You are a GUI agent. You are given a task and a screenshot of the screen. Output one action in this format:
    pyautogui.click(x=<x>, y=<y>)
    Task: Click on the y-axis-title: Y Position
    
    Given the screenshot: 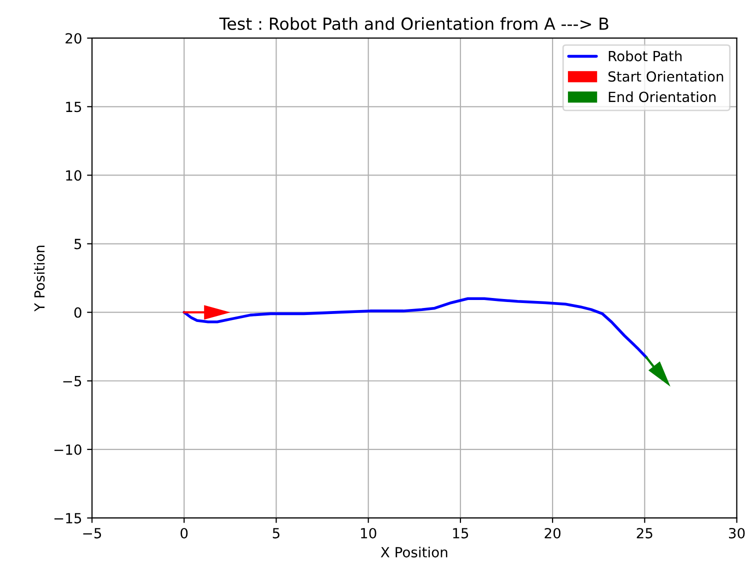 What is the action you would take?
    pyautogui.click(x=39, y=279)
    